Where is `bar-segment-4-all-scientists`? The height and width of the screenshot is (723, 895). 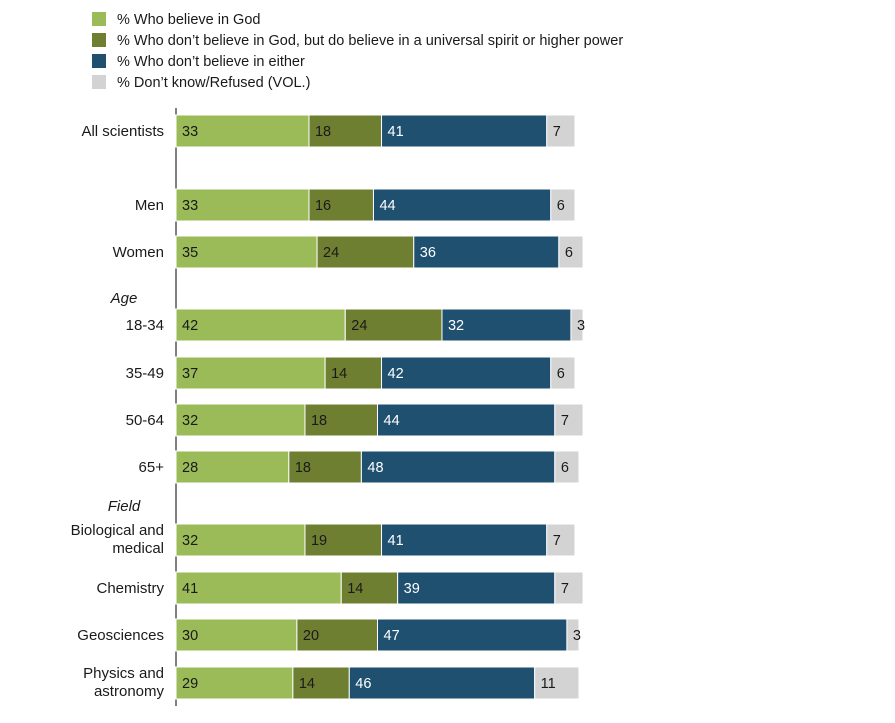
bar-segment-4-all-scientists is located at coordinates (561, 131).